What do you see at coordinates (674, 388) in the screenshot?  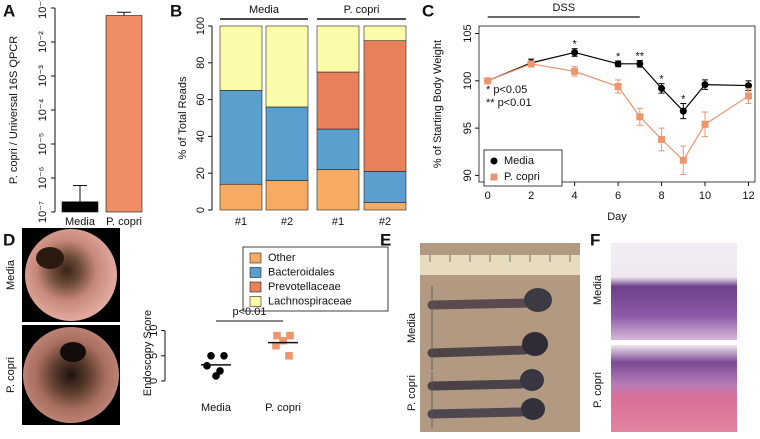 I see `histology-photo` at bounding box center [674, 388].